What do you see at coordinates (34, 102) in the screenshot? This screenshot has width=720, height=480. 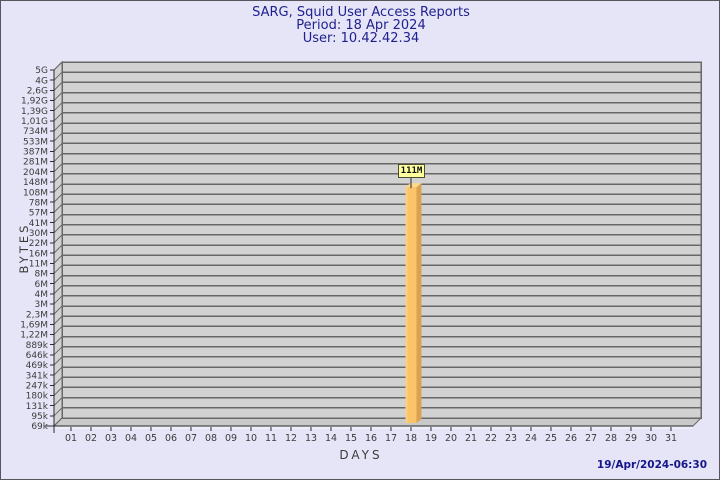 I see `y-tick-label: 1,92G` at bounding box center [34, 102].